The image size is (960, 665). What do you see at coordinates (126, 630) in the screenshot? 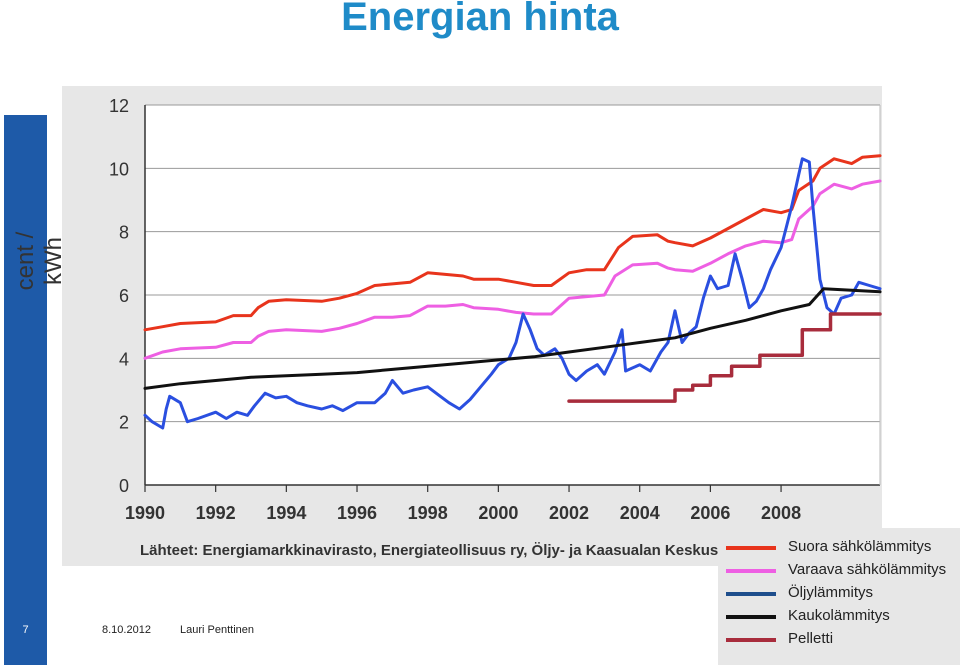
I see `footer-date: 8.10.2012` at bounding box center [126, 630].